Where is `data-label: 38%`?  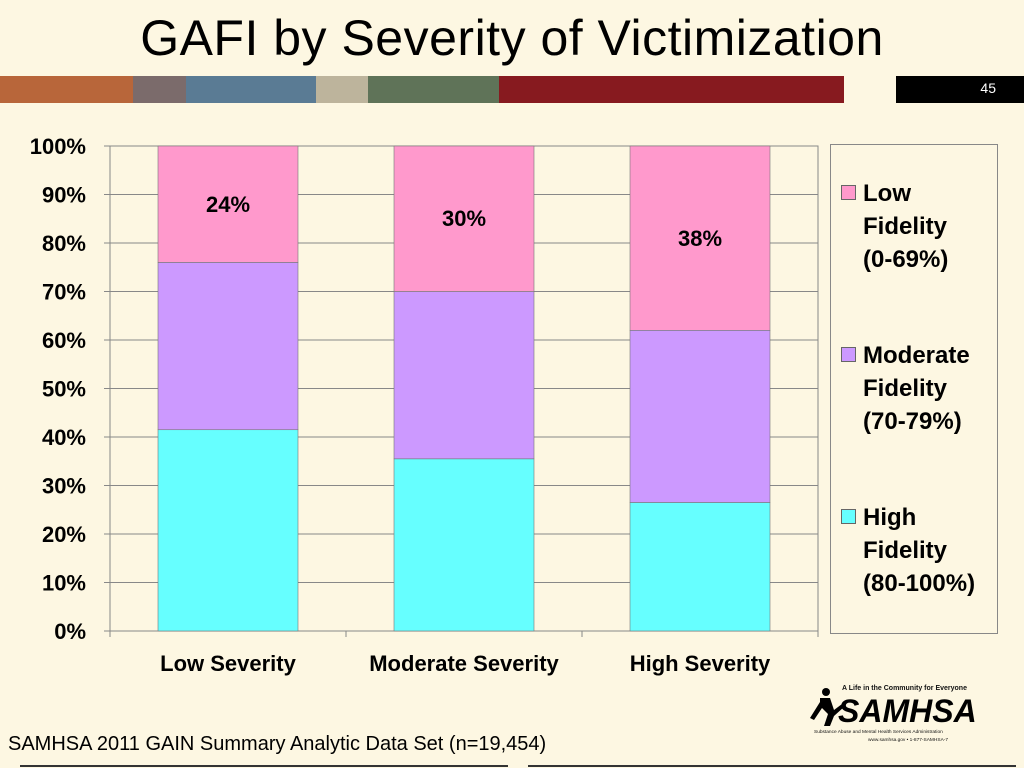 data-label: 38% is located at coordinates (700, 238).